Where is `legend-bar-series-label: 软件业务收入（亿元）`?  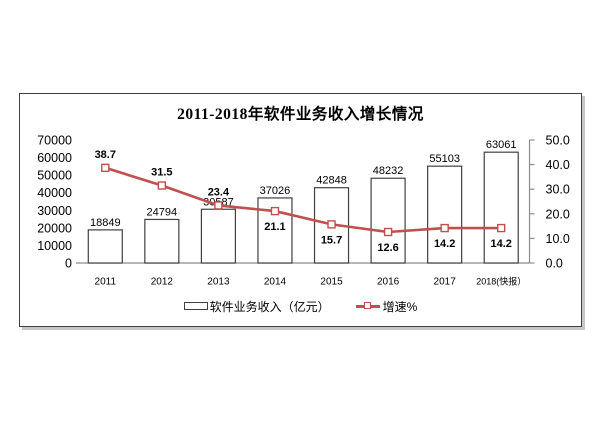
legend-bar-series-label: 软件业务收入（亿元） is located at coordinates (269, 306).